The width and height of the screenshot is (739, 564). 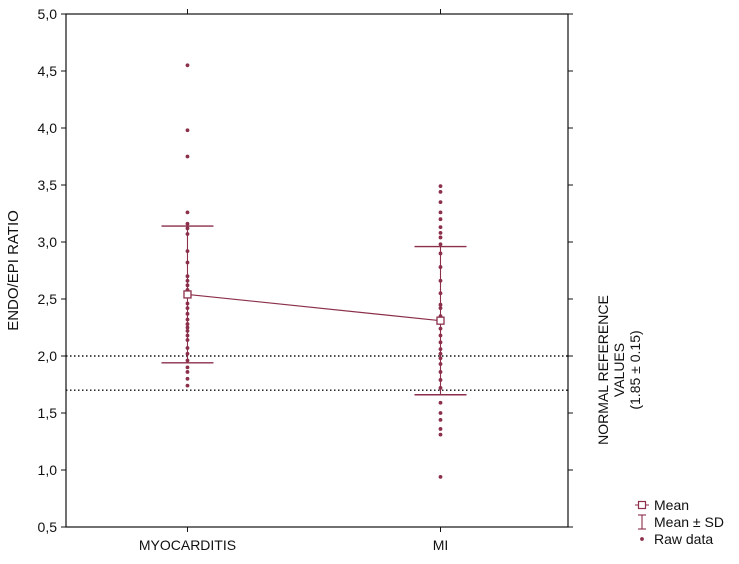 I want to click on reference-label-line: VALUES, so click(x=619, y=370).